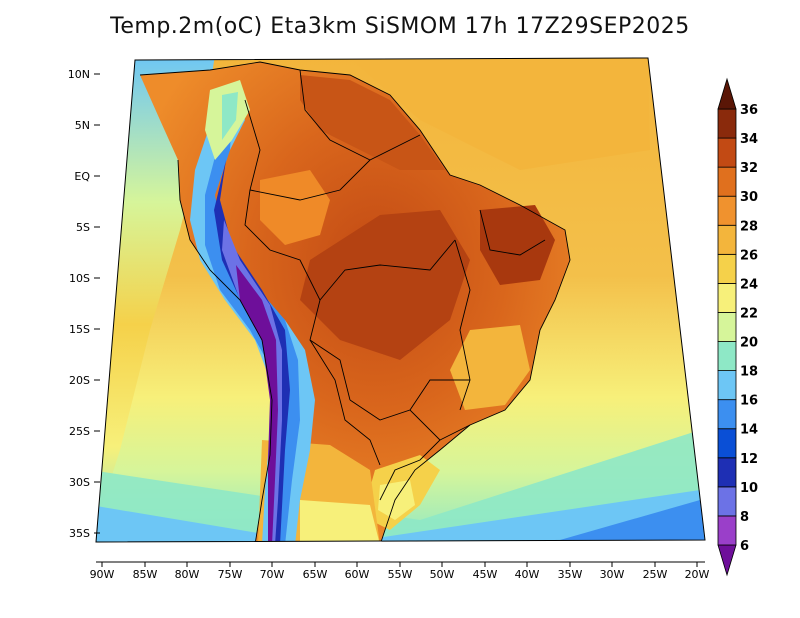 Image resolution: width=800 pixels, height=618 pixels. Describe the element at coordinates (82, 176) in the screenshot. I see `lat-label: EQ` at that location.